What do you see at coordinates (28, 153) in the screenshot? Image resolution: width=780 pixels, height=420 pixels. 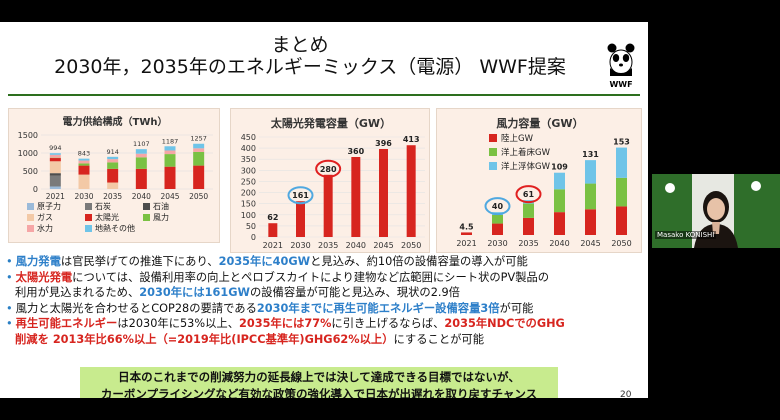 I see `y-tick-label: 1000` at bounding box center [28, 153].